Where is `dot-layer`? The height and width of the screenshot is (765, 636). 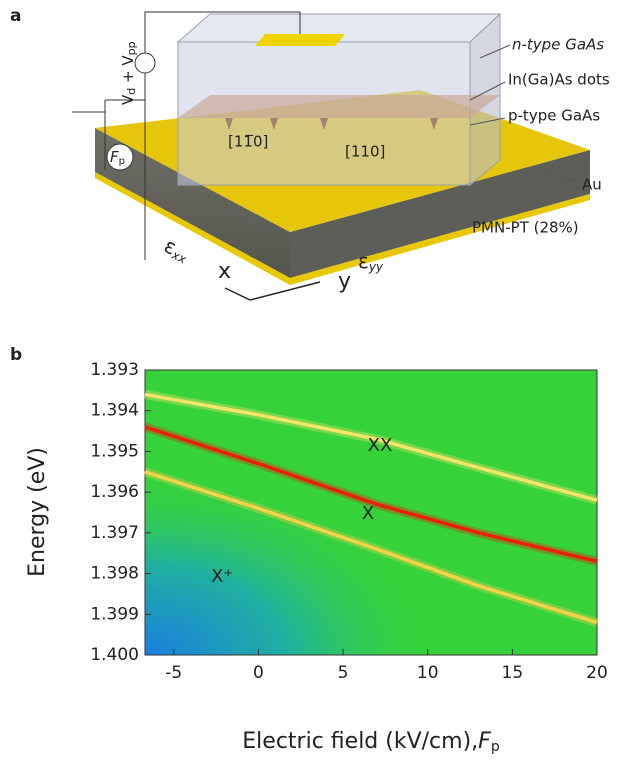
dot-layer is located at coordinates (339, 106).